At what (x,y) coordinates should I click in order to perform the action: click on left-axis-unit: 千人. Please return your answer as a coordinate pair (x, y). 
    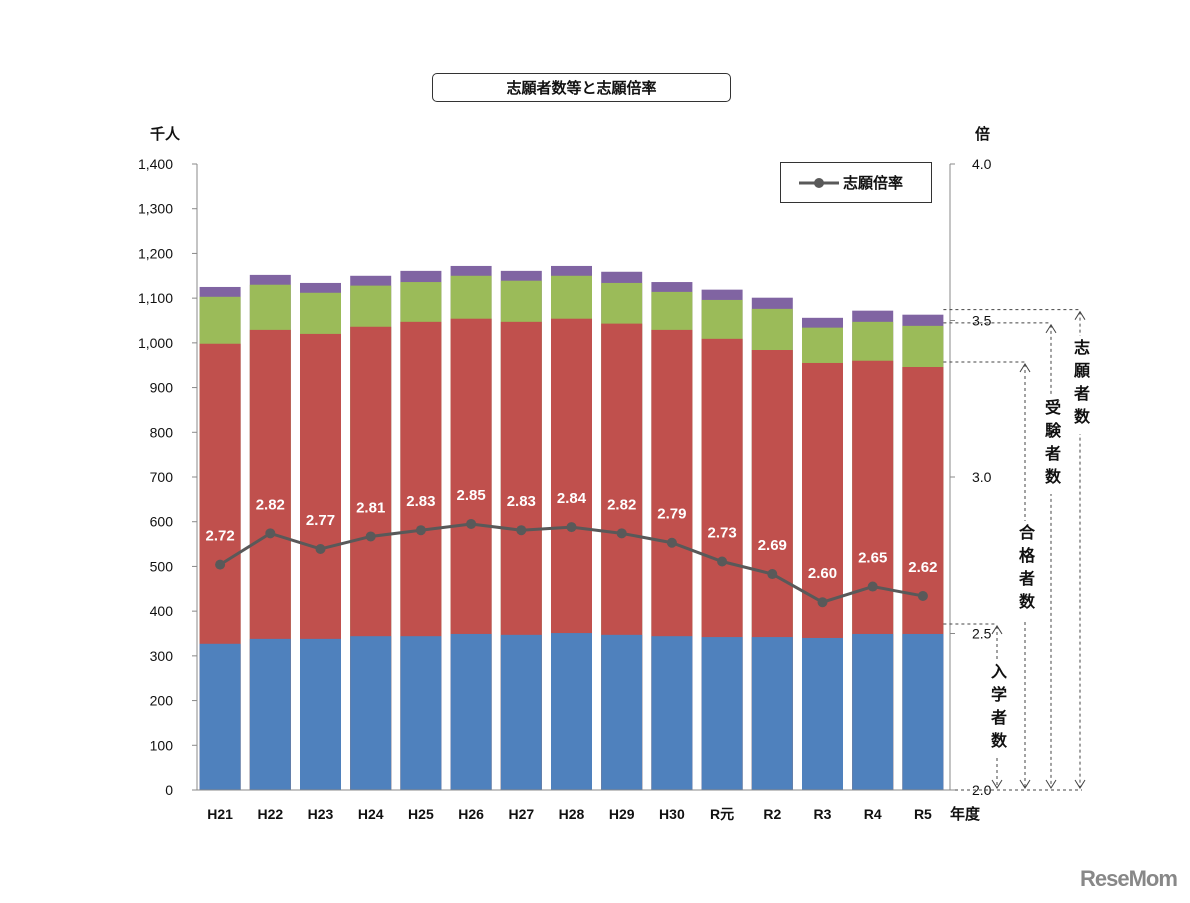
    Looking at the image, I should click on (165, 134).